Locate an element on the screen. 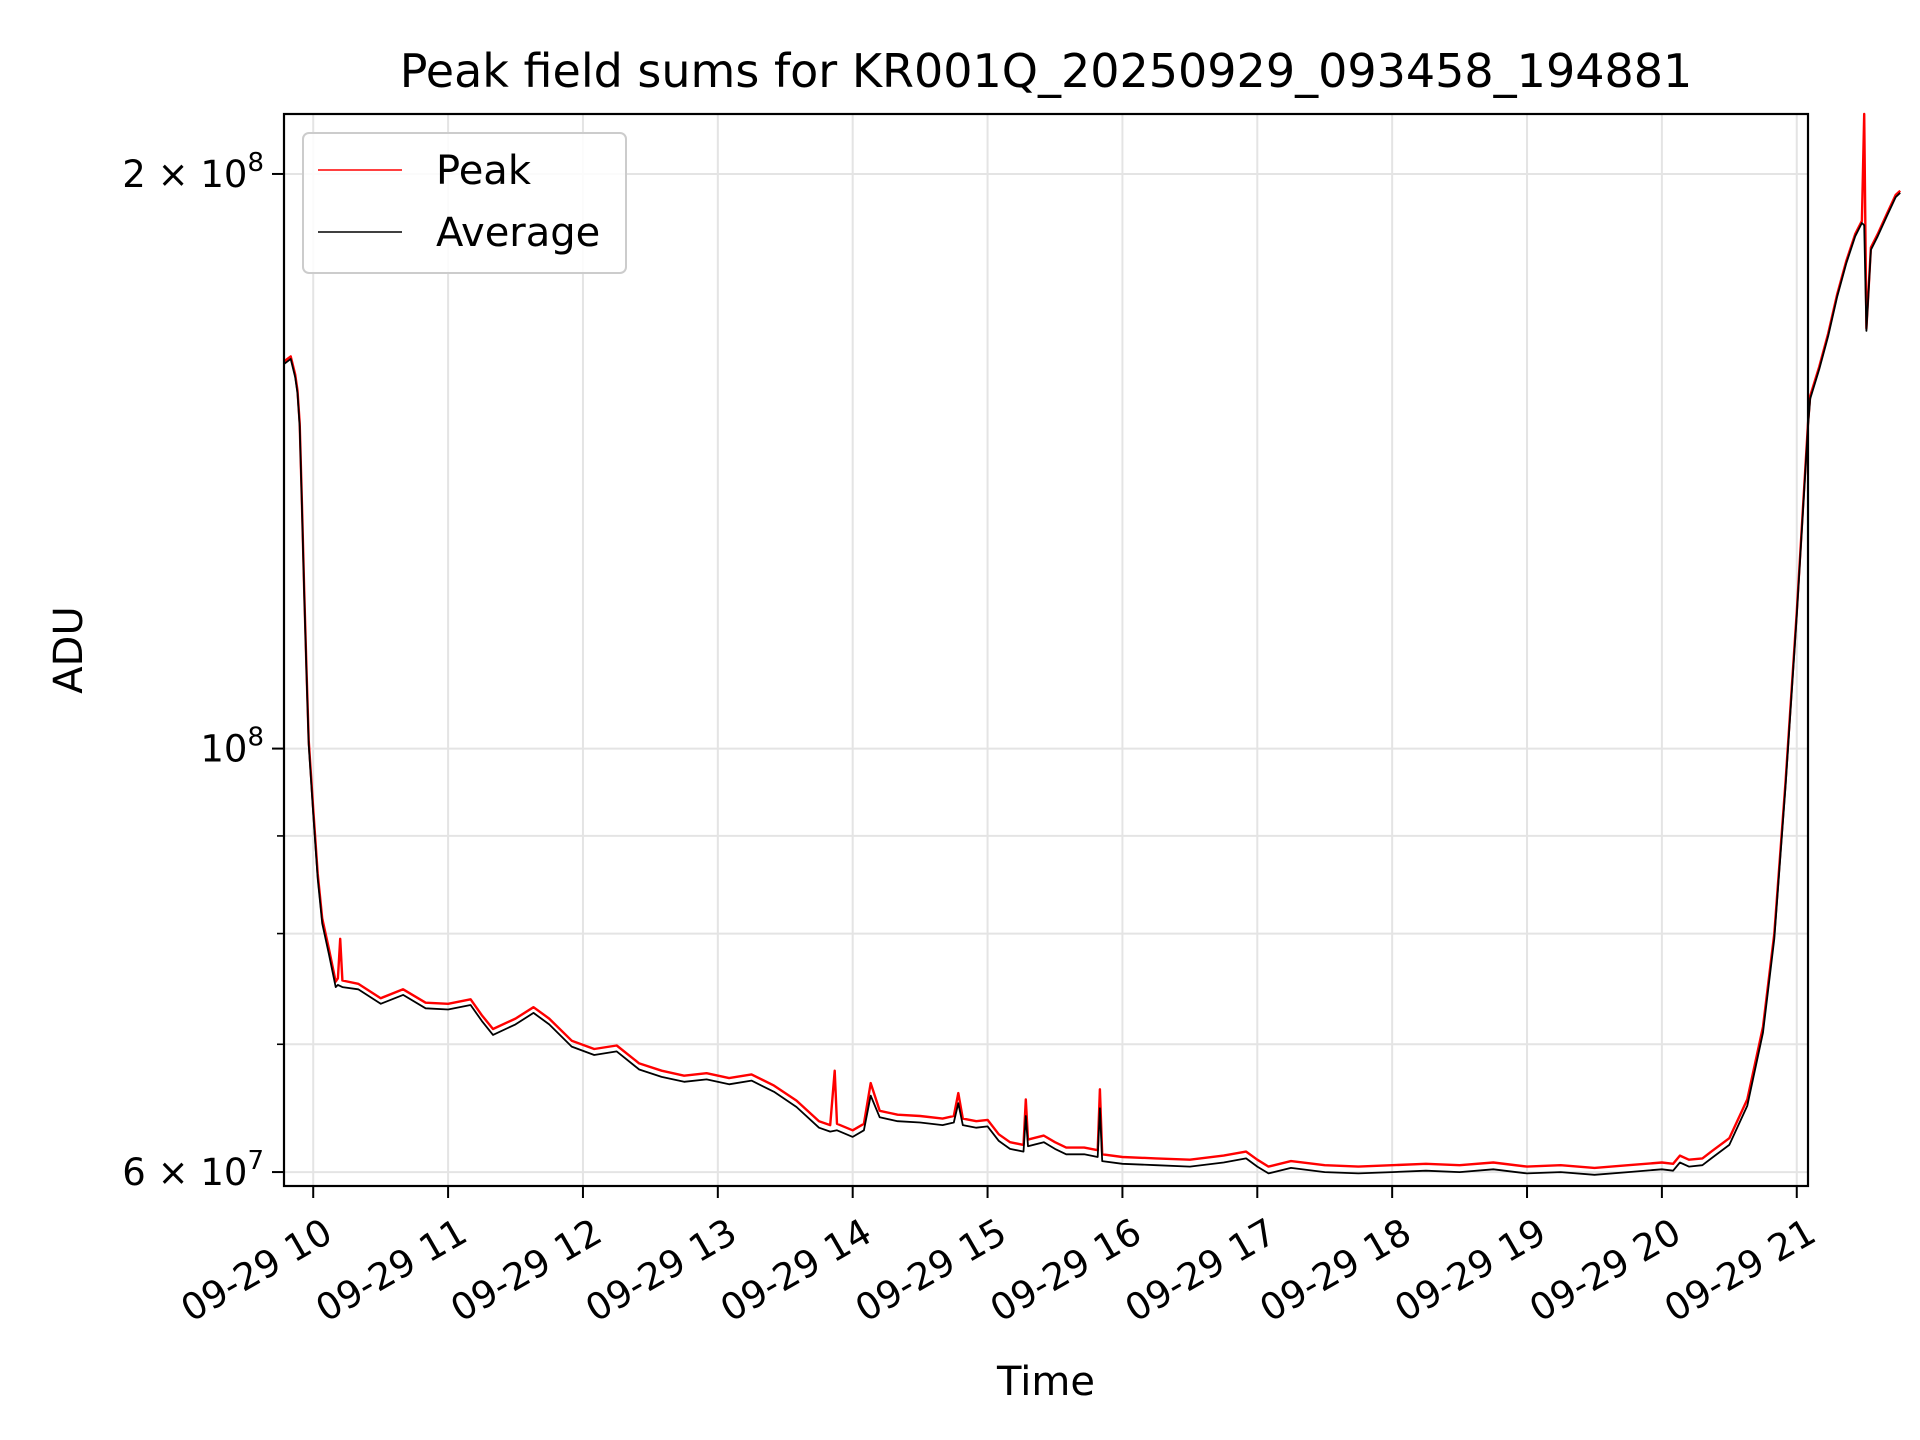 Image resolution: width=1920 pixels, height=1440 pixels. legend: Peak Average is located at coordinates (464, 203).